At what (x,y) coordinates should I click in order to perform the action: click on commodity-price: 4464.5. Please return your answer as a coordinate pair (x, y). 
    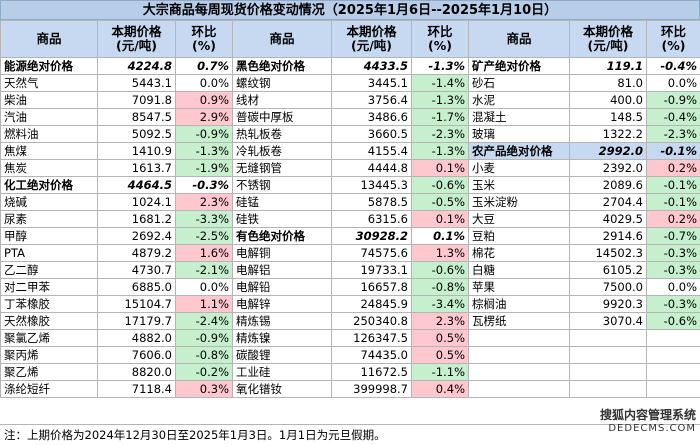
    Looking at the image, I should click on (136, 185).